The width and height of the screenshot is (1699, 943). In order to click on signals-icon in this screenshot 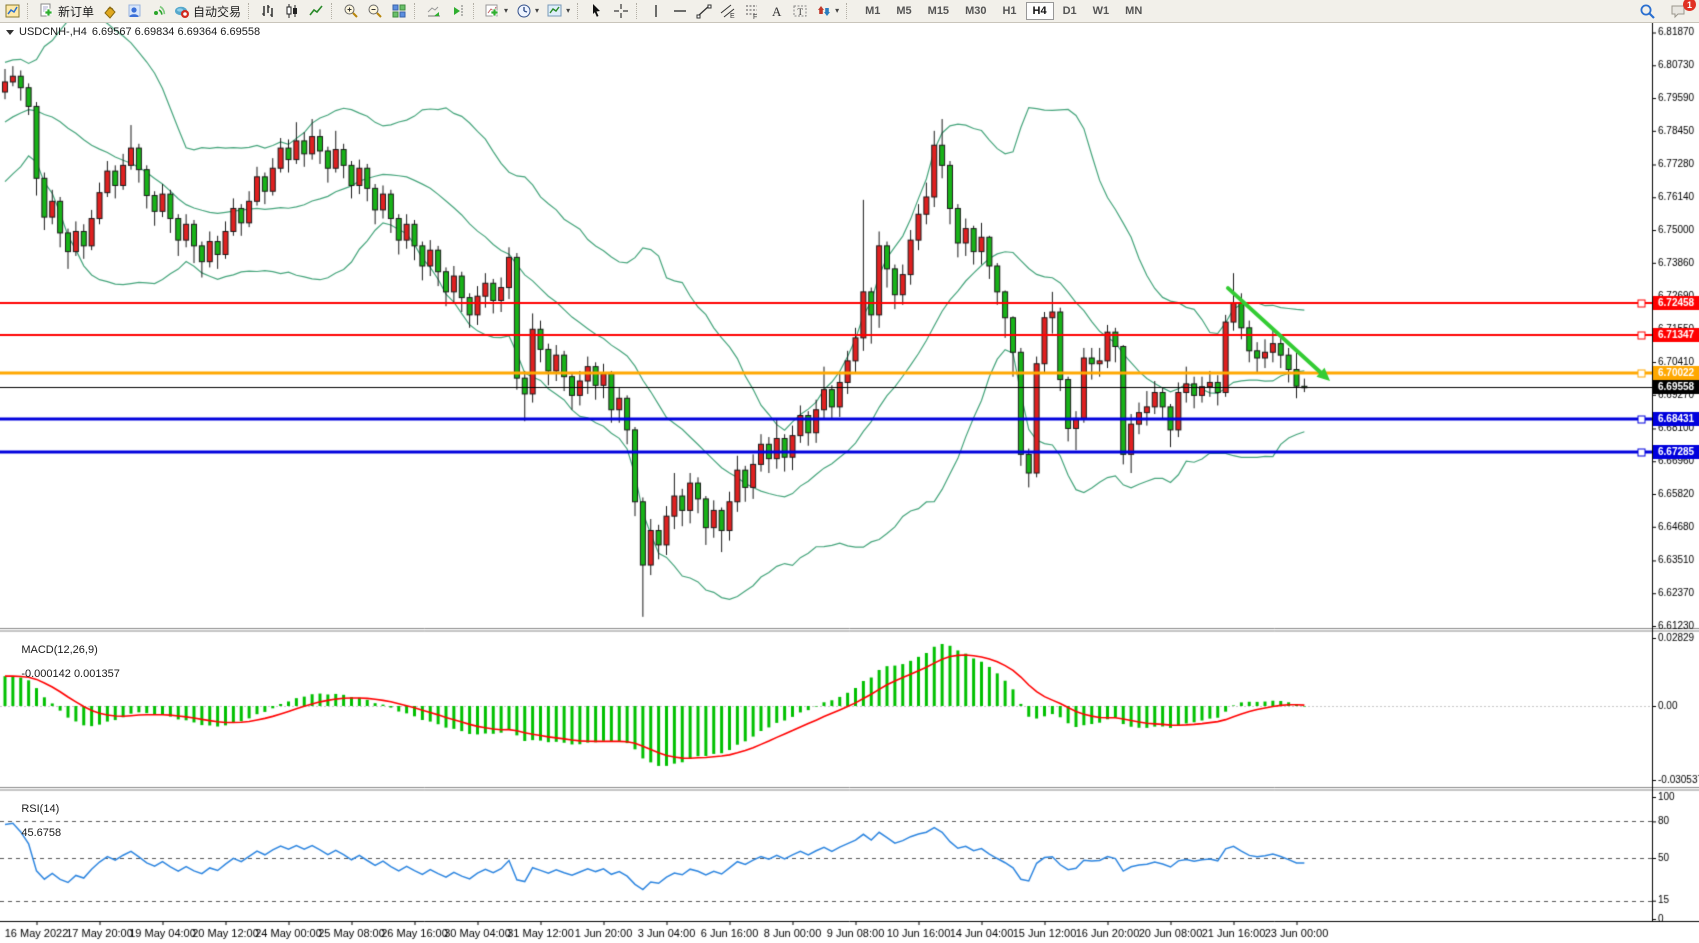, I will do `click(158, 11)`.